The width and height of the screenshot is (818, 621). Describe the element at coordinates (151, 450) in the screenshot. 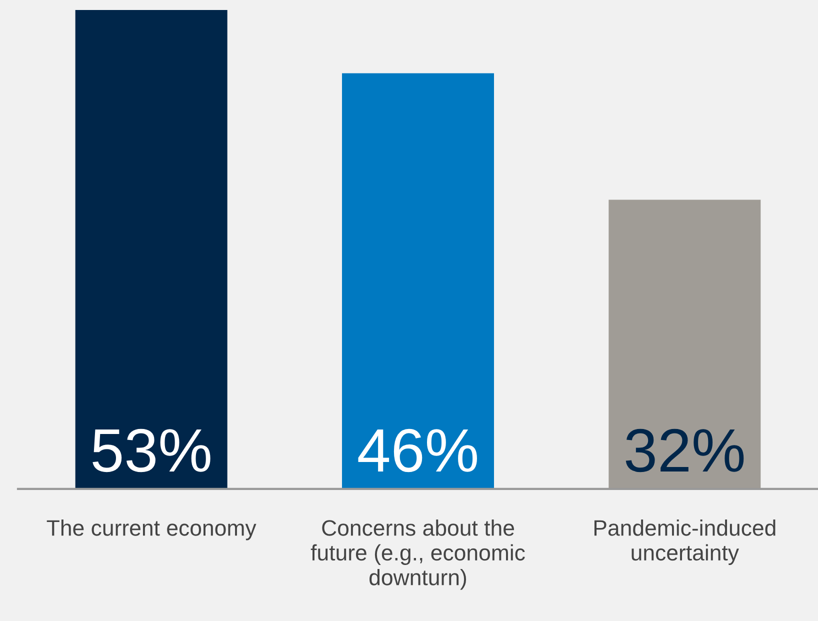

I see `data-label: 53%` at that location.